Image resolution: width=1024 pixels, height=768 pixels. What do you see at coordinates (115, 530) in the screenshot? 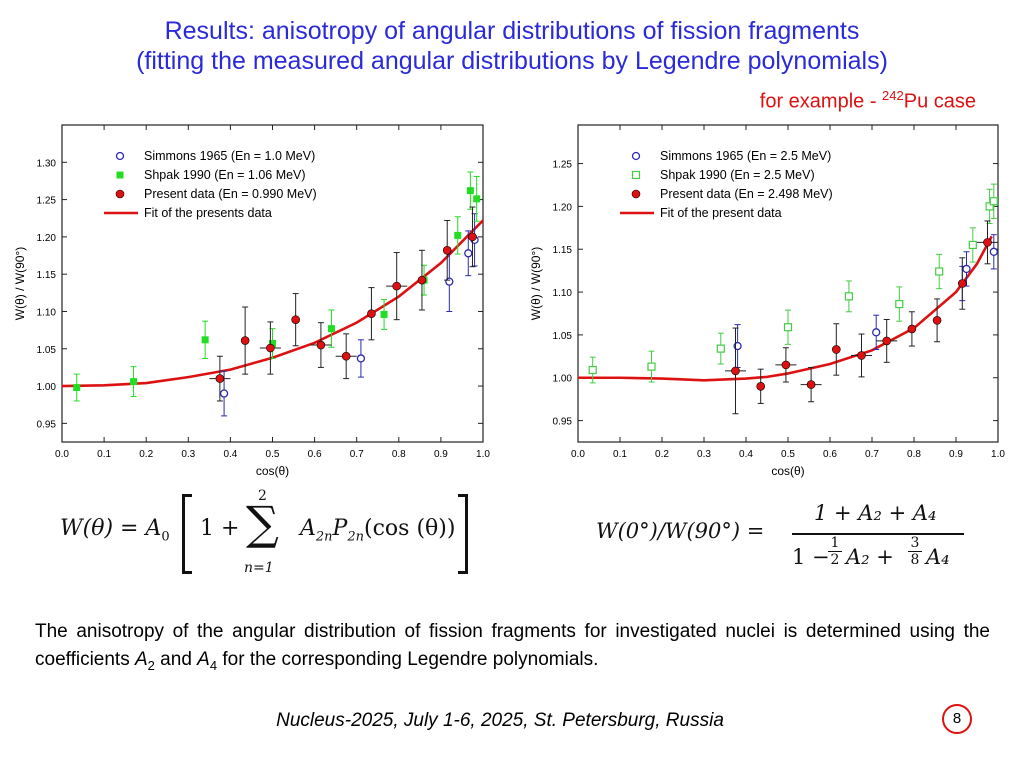
I see `eq-lhs: W(θ) = A0` at bounding box center [115, 530].